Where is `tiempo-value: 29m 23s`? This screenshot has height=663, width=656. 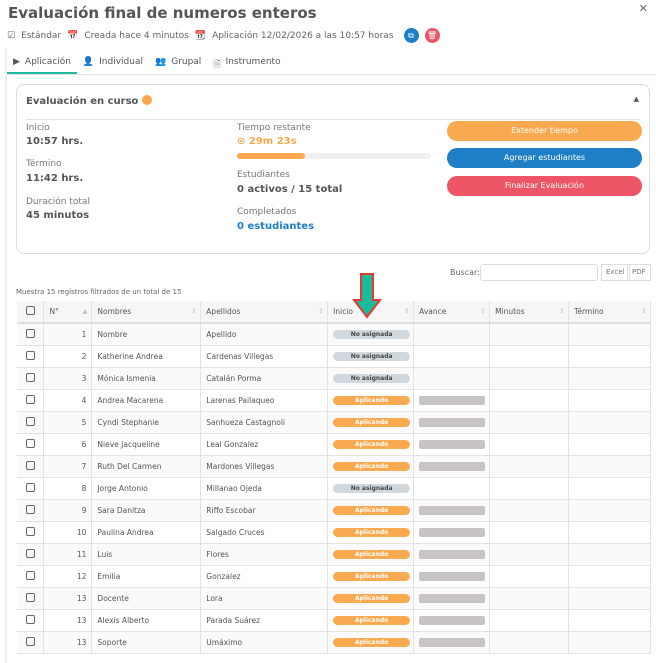 tiempo-value: 29m 23s is located at coordinates (272, 141).